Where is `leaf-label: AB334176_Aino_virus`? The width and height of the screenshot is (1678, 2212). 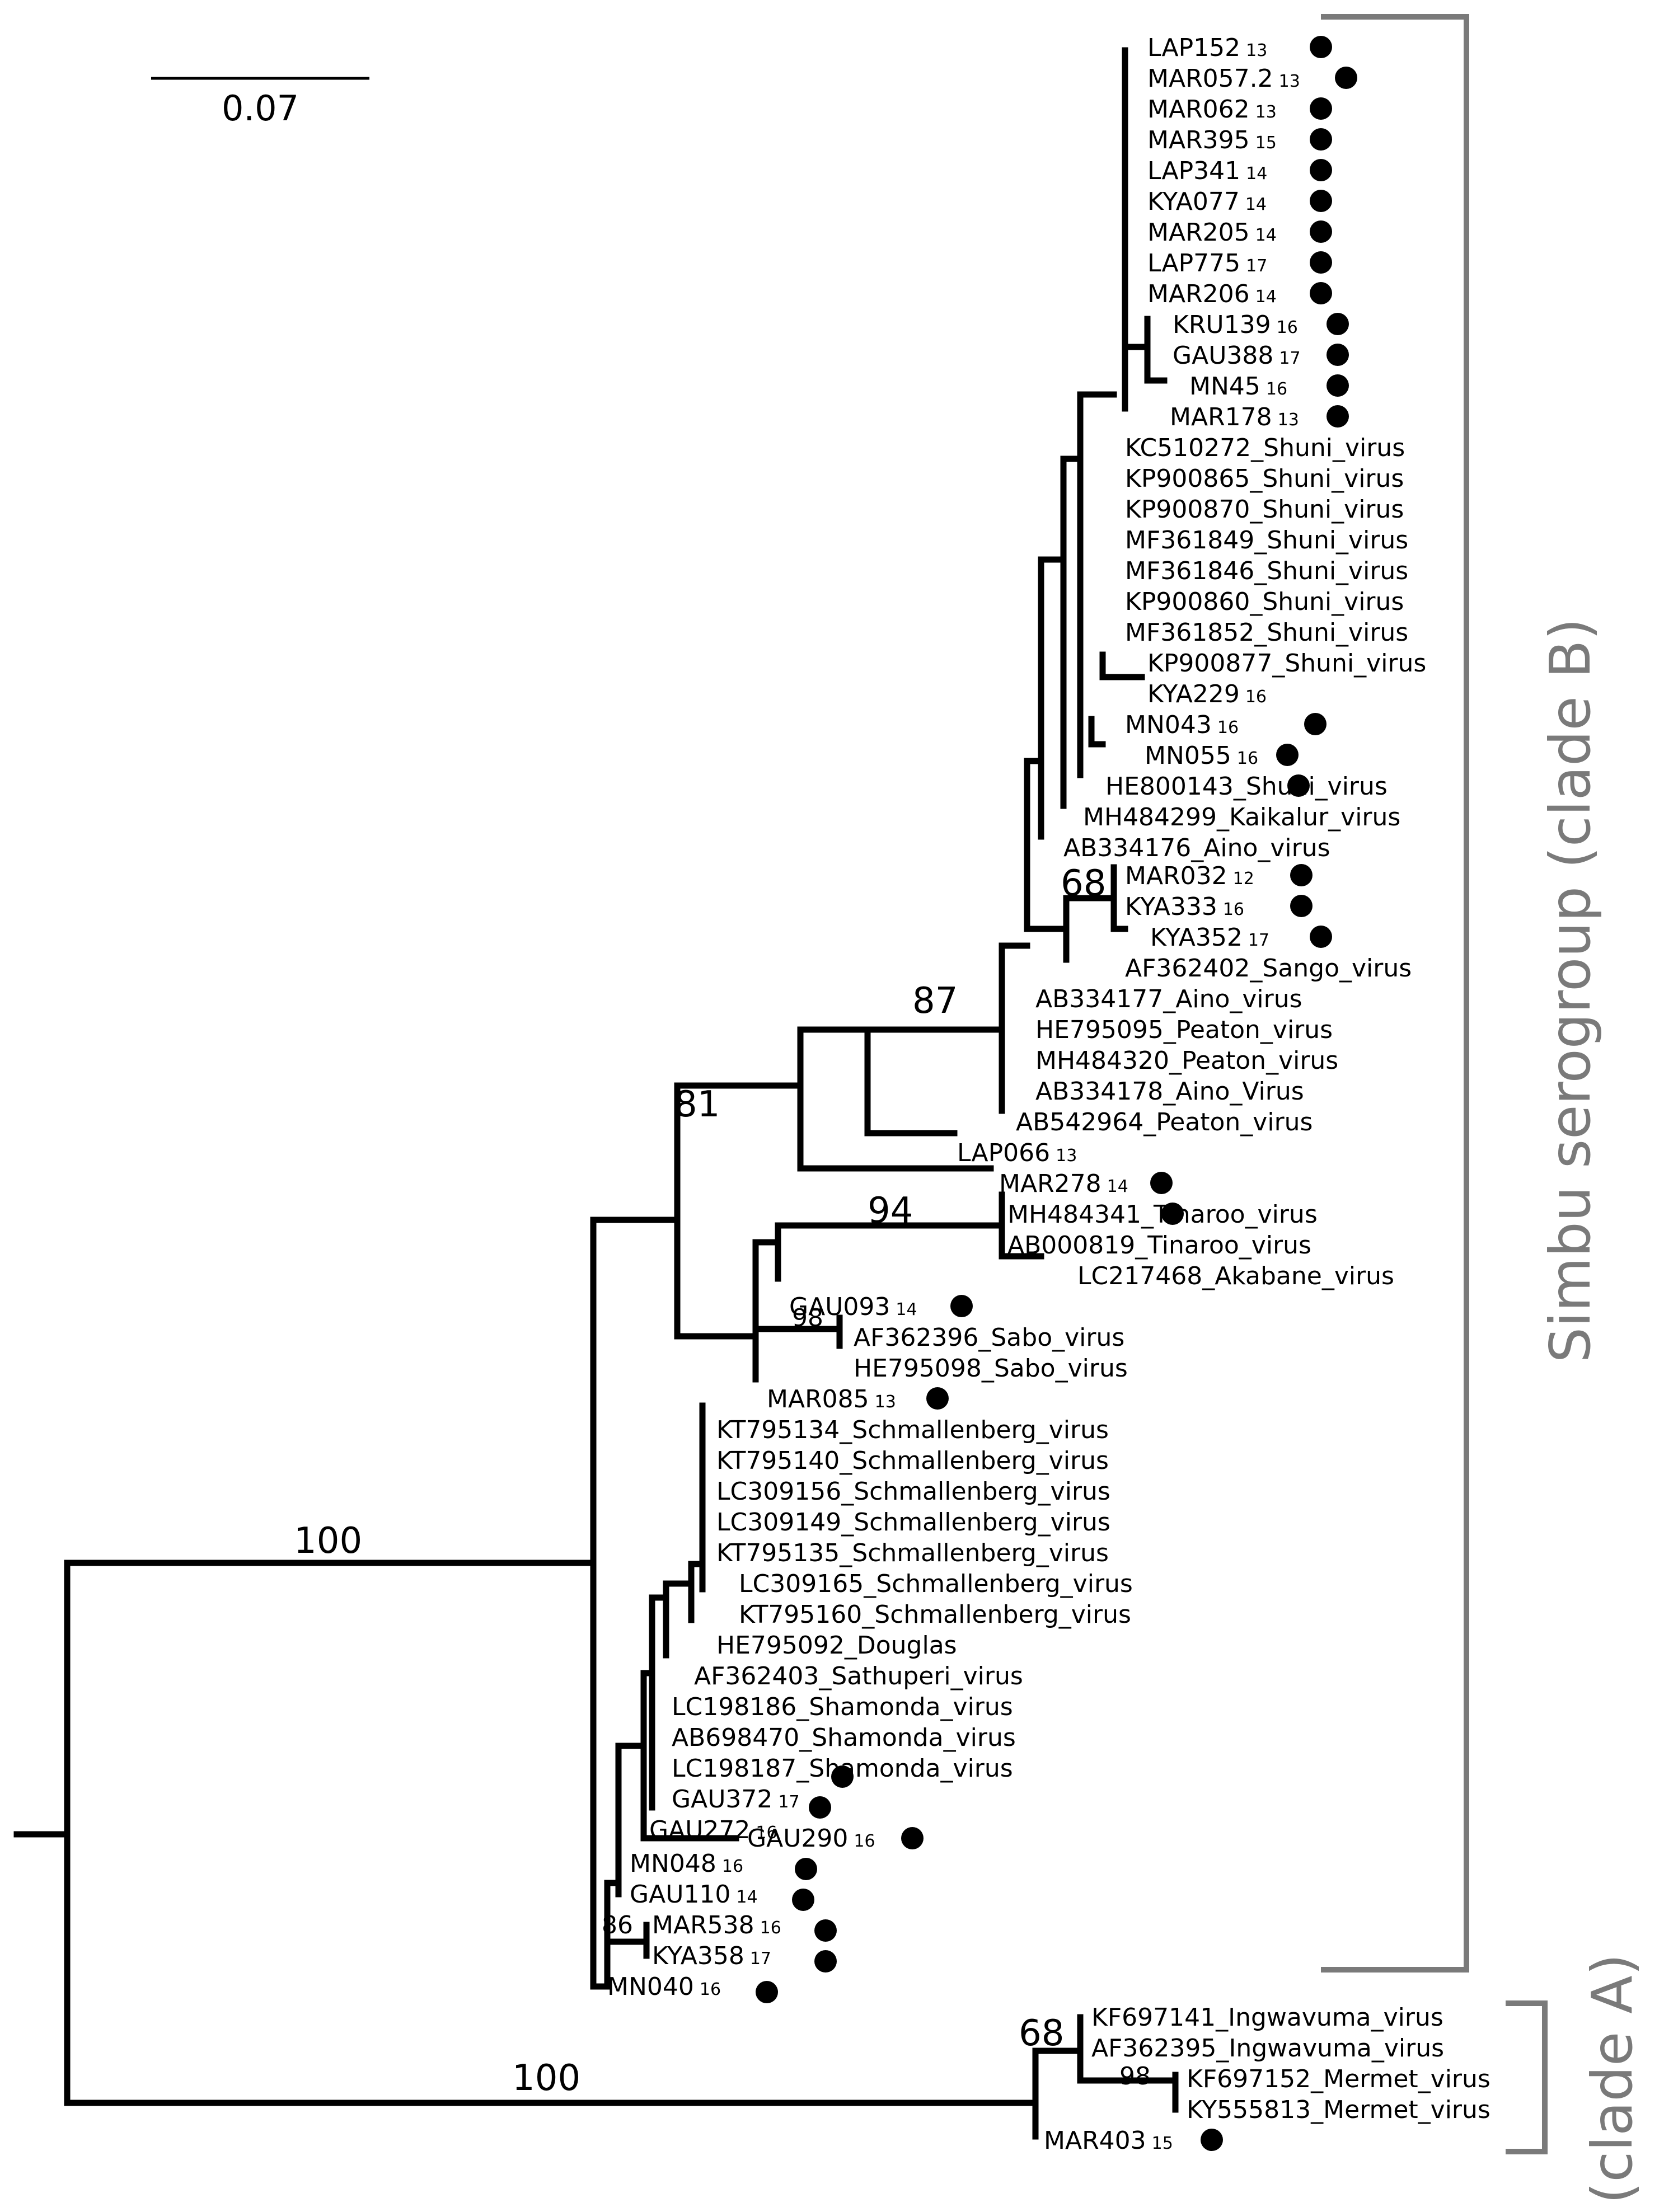 leaf-label: AB334176_Aino_virus is located at coordinates (1196, 848).